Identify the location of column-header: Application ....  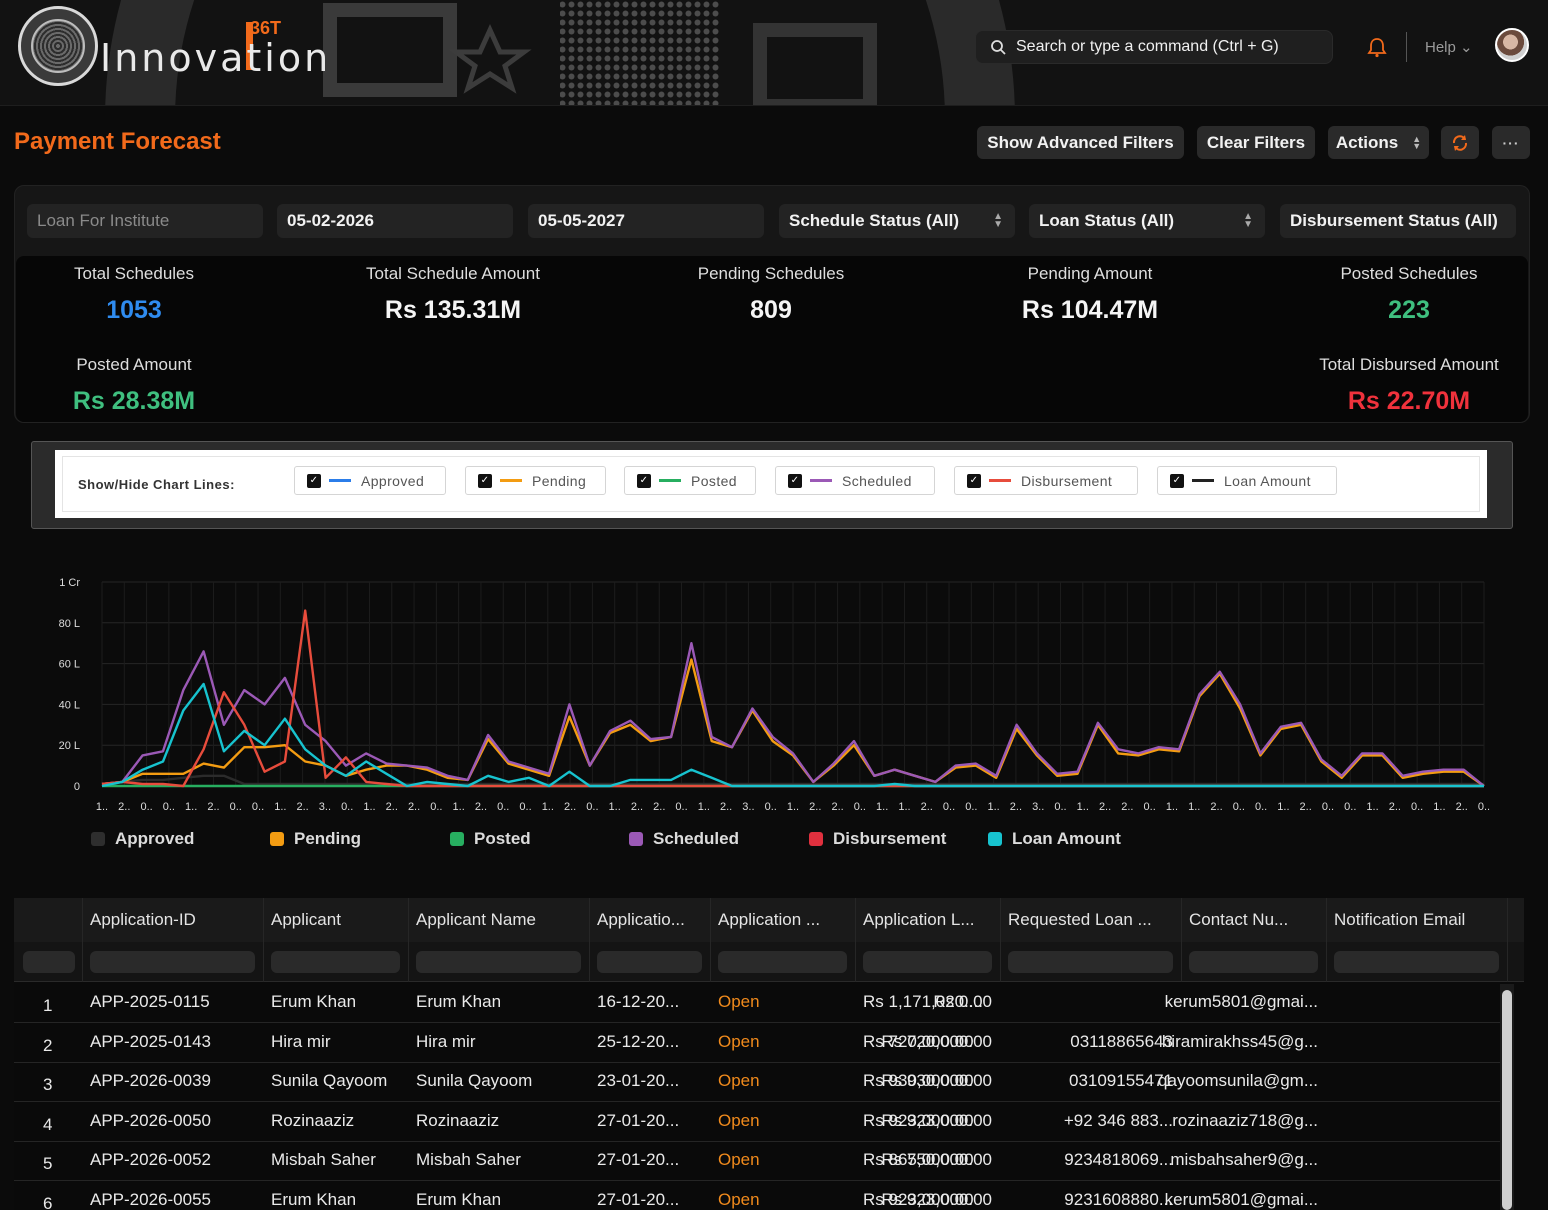
(769, 919).